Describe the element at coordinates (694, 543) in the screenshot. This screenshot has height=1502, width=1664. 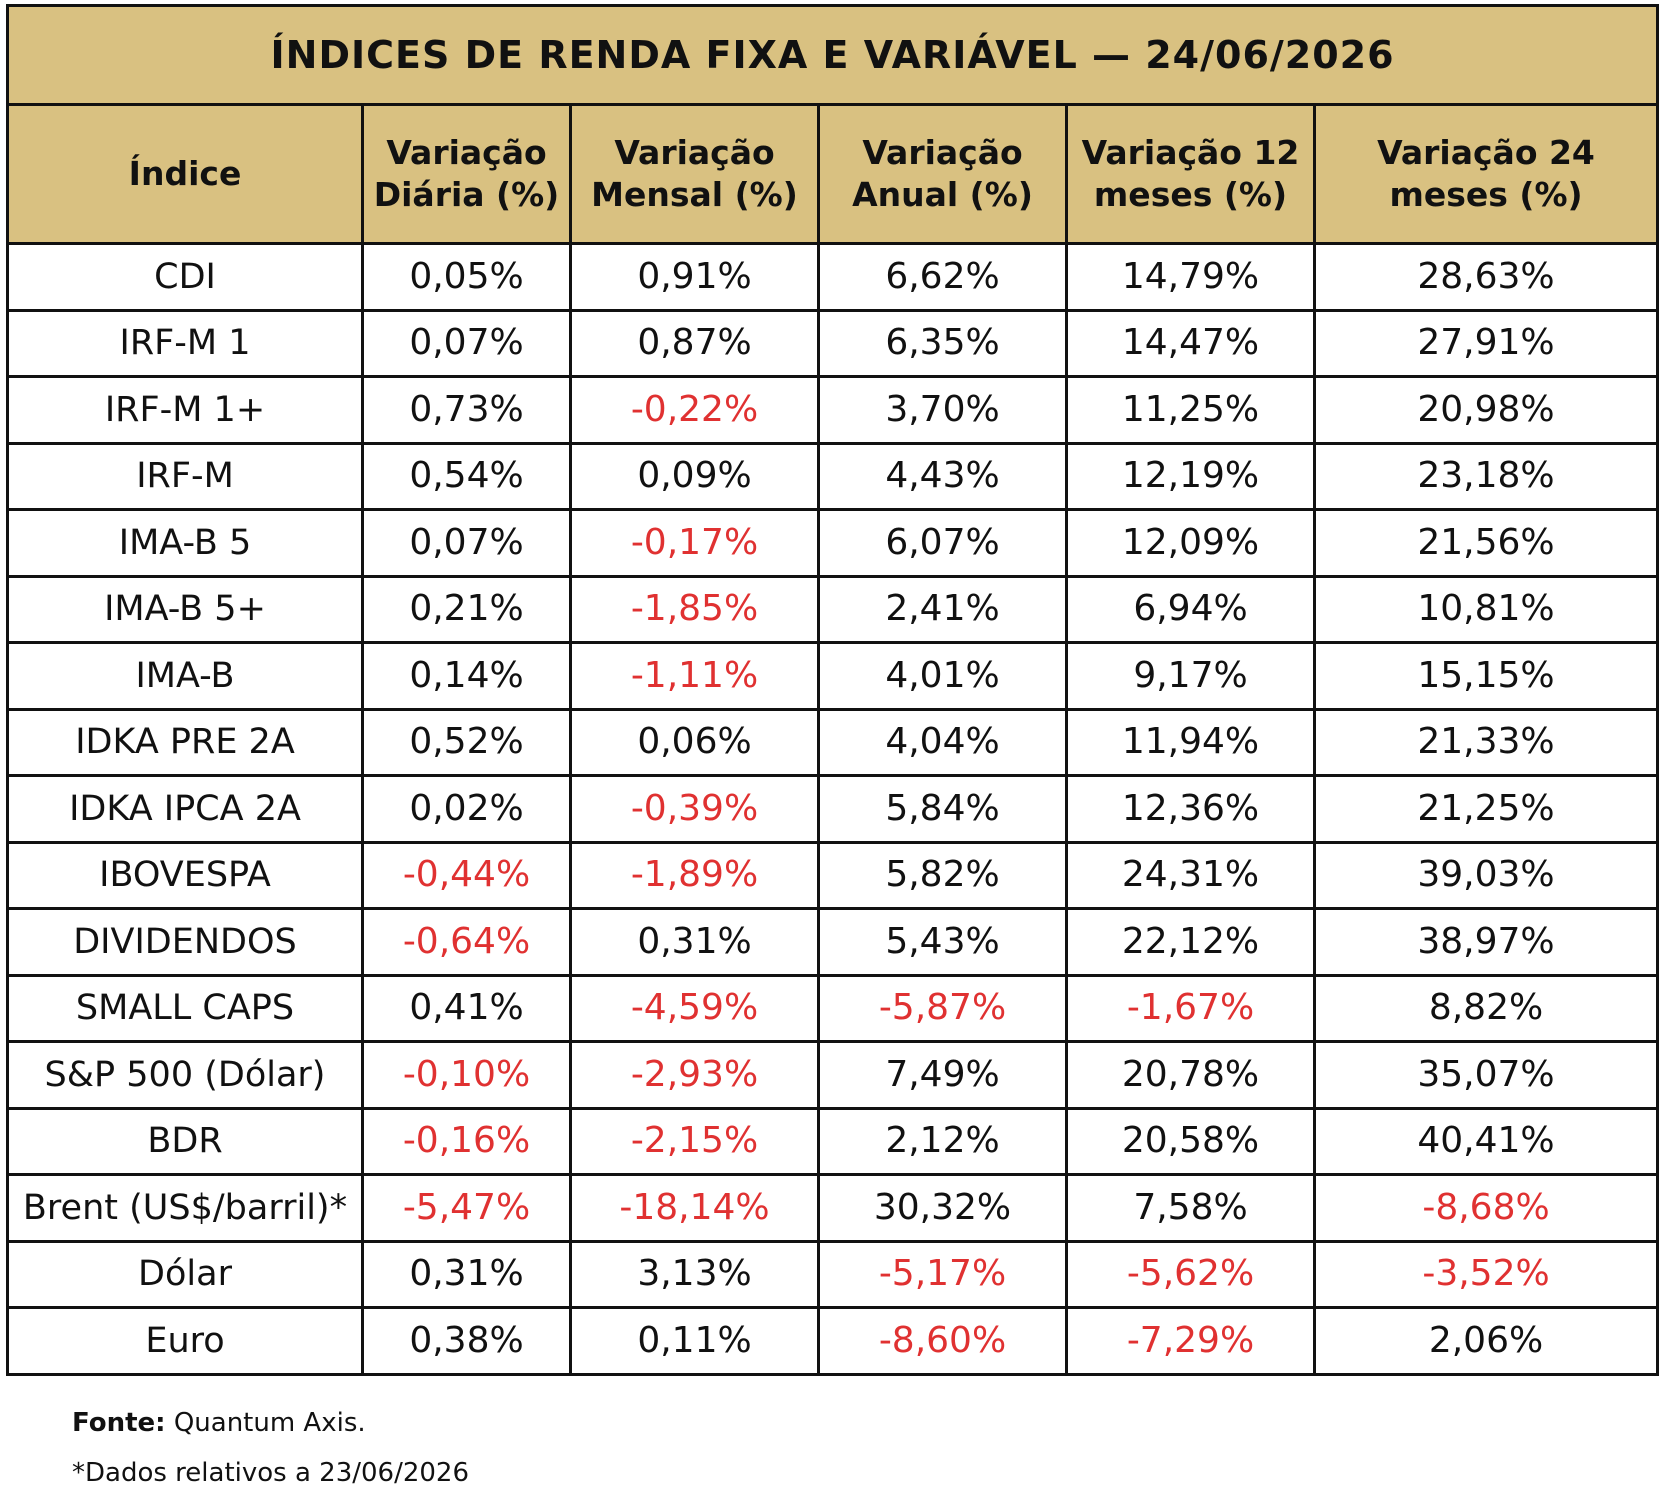
I see `cell-mensal: -0,17%` at that location.